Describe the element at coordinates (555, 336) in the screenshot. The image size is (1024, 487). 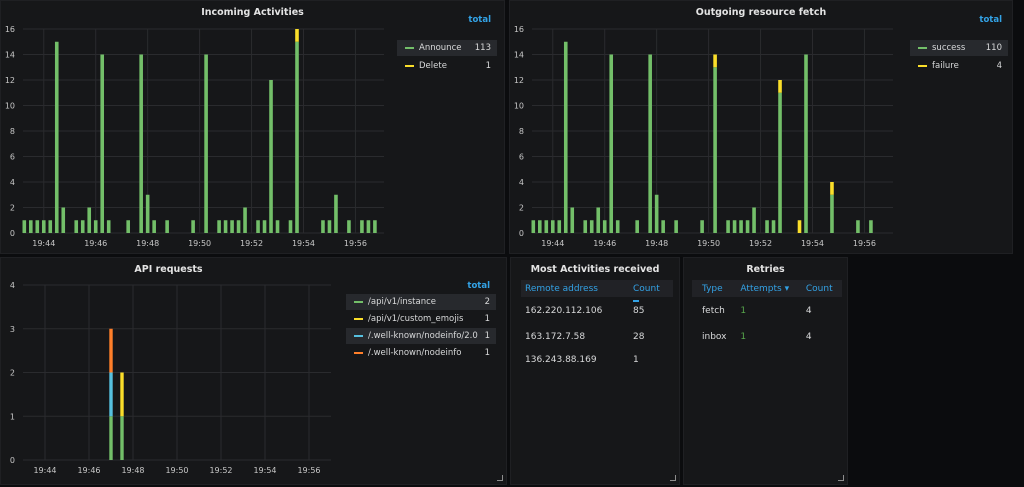
I see `remote-address-cell: 163.172.7.58` at that location.